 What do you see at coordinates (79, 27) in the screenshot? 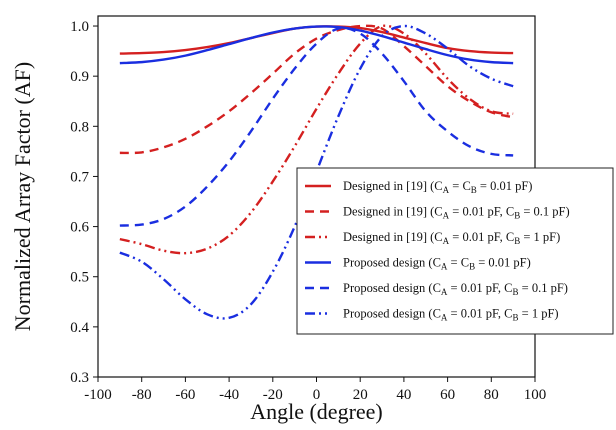
I see `y-tick-label: 1.0` at bounding box center [79, 27].